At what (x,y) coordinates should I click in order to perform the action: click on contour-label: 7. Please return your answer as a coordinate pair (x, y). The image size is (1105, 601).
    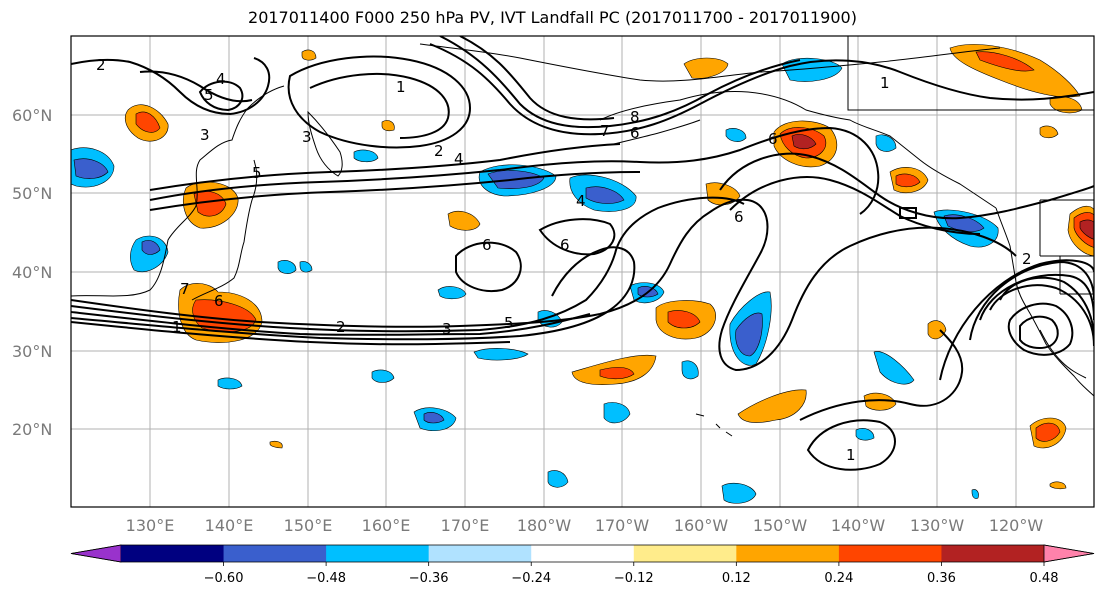
    Looking at the image, I should click on (605, 131).